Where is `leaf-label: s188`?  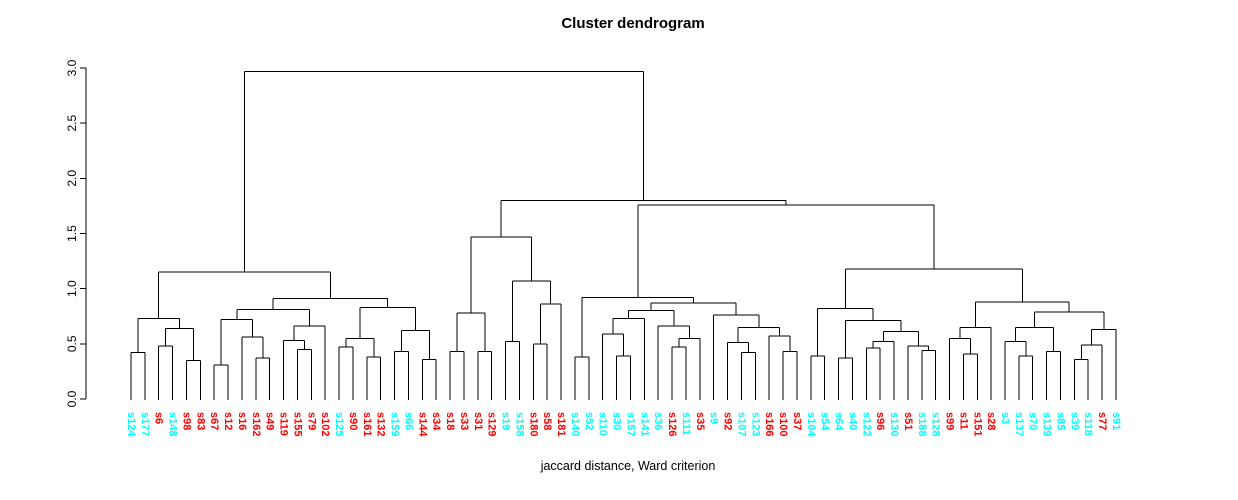 leaf-label: s188 is located at coordinates (922, 424).